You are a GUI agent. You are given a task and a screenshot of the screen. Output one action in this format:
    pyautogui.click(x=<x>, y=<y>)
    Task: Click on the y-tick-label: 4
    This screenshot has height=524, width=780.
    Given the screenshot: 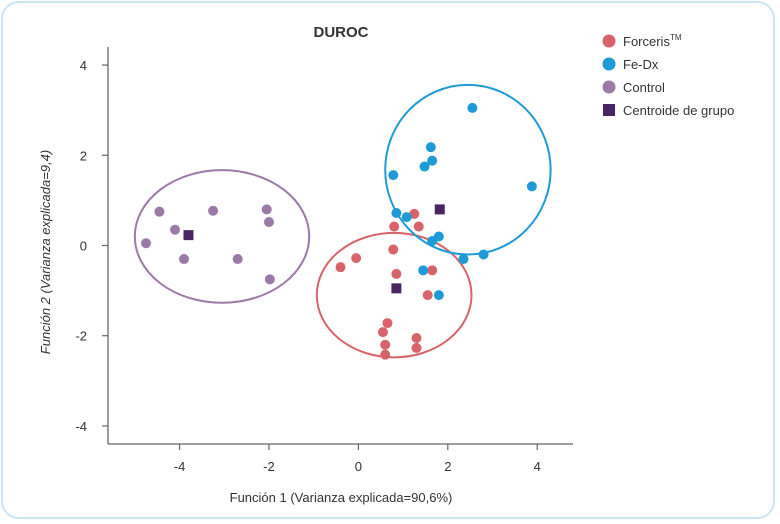 What is the action you would take?
    pyautogui.click(x=83, y=65)
    